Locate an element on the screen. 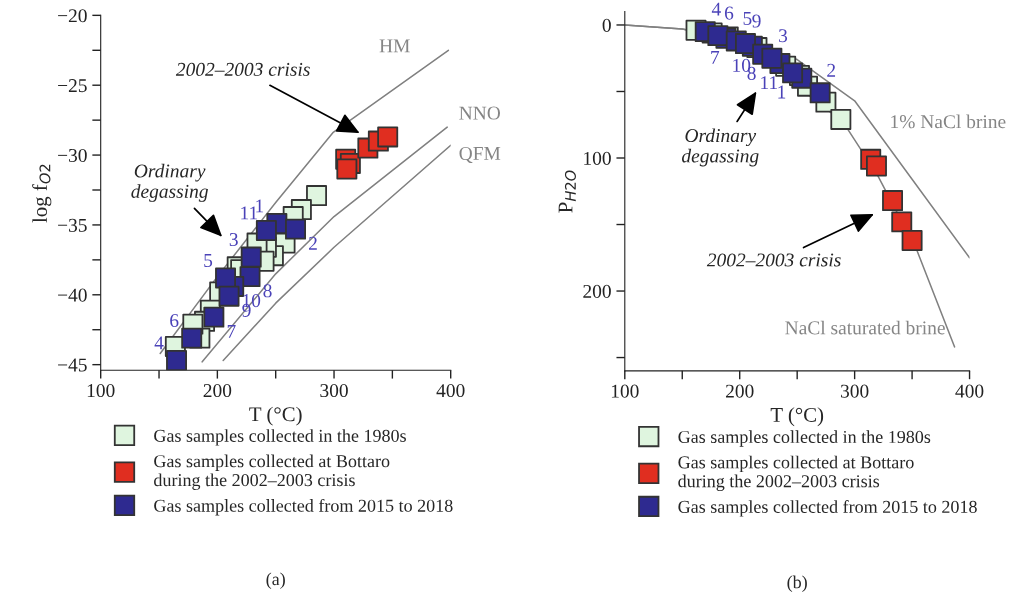 Image resolution: width=1011 pixels, height=614 pixels. y-tick-label: −30 is located at coordinates (72, 155).